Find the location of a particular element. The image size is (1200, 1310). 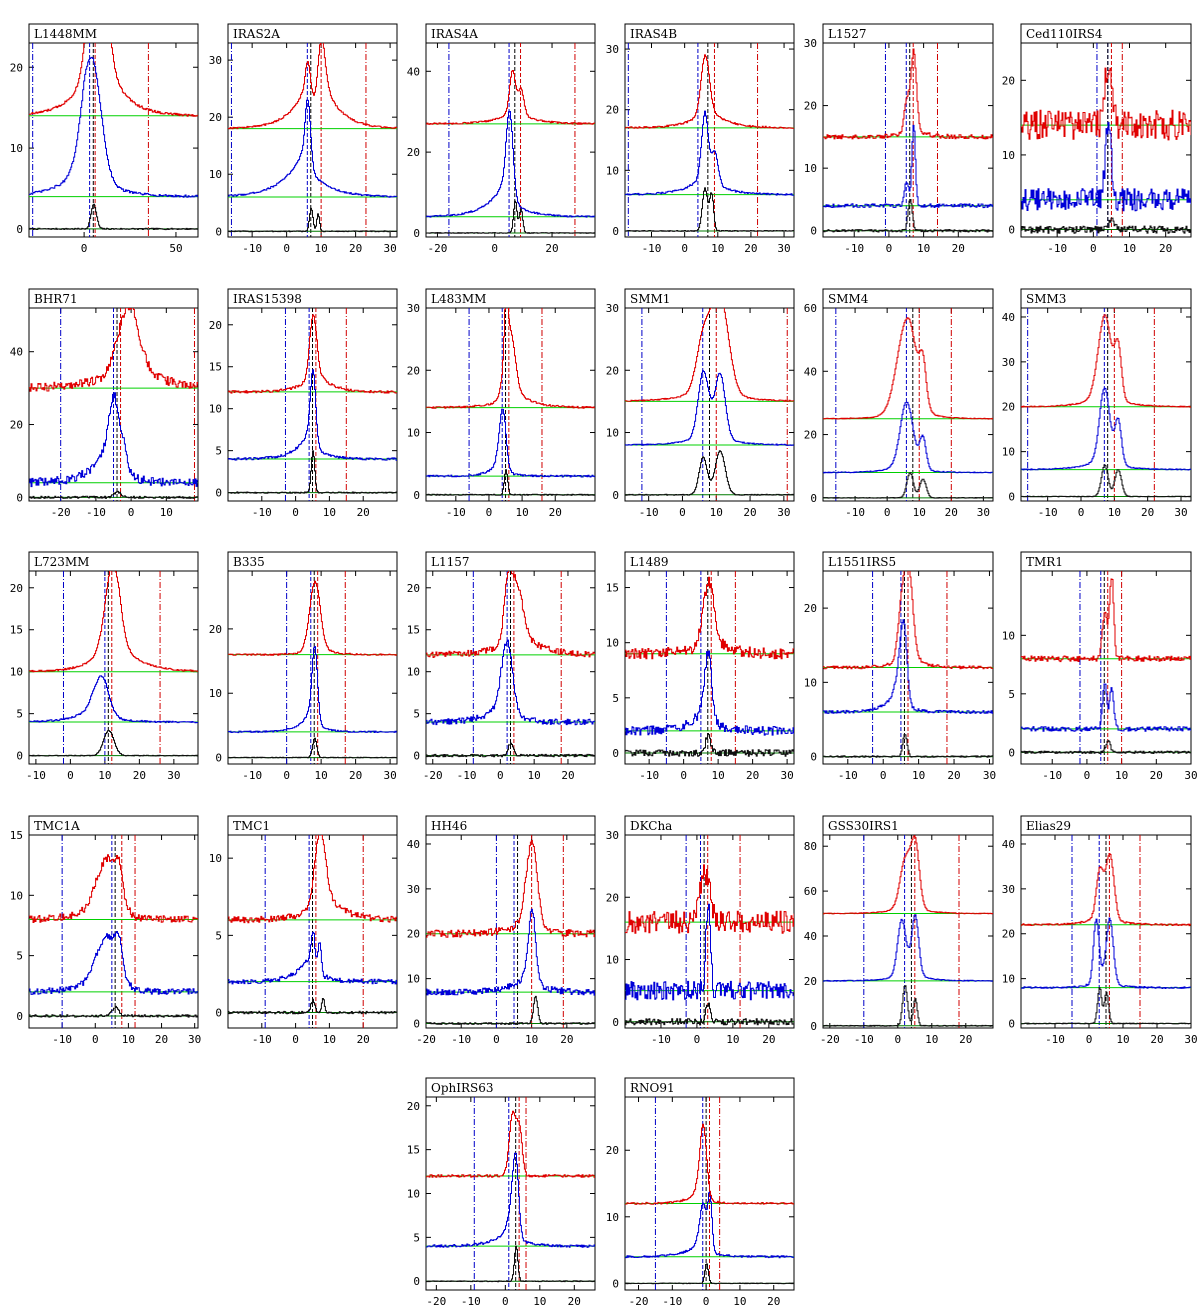

panel-title: HH46 is located at coordinates (449, 826).